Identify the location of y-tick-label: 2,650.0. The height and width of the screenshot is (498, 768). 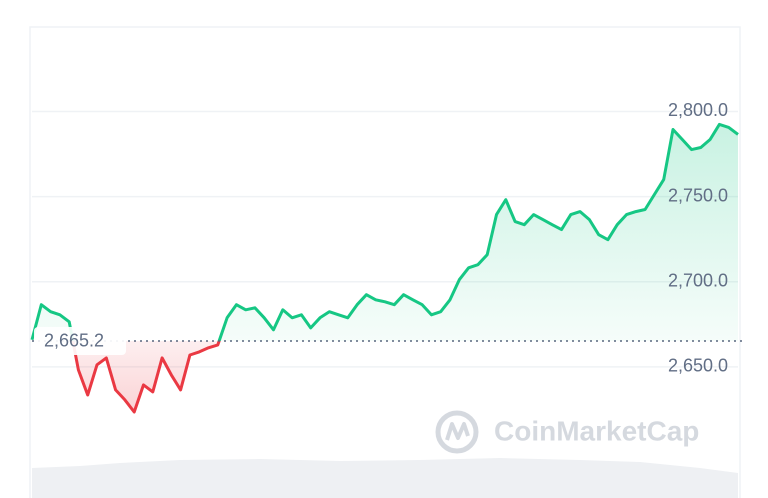
(698, 366).